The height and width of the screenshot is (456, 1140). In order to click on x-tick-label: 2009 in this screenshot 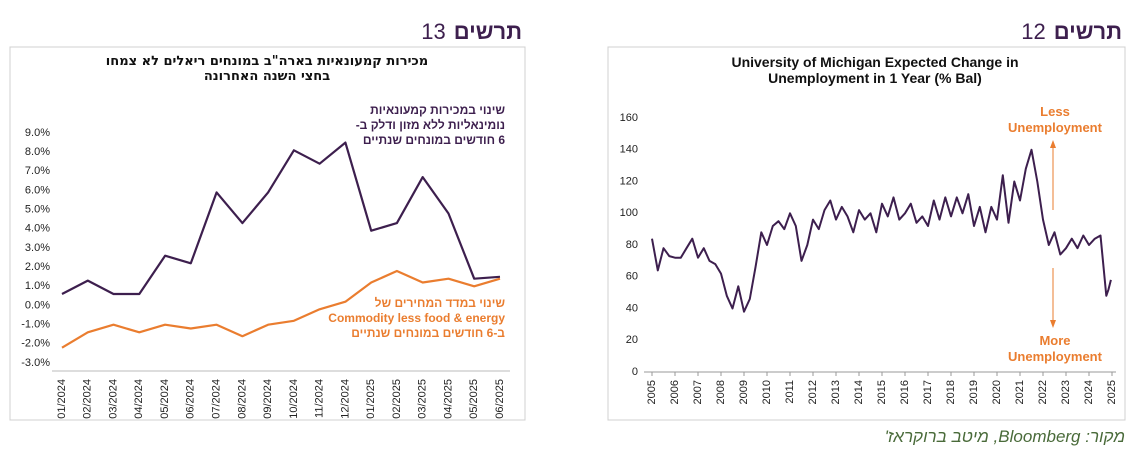, I will do `click(744, 392)`.